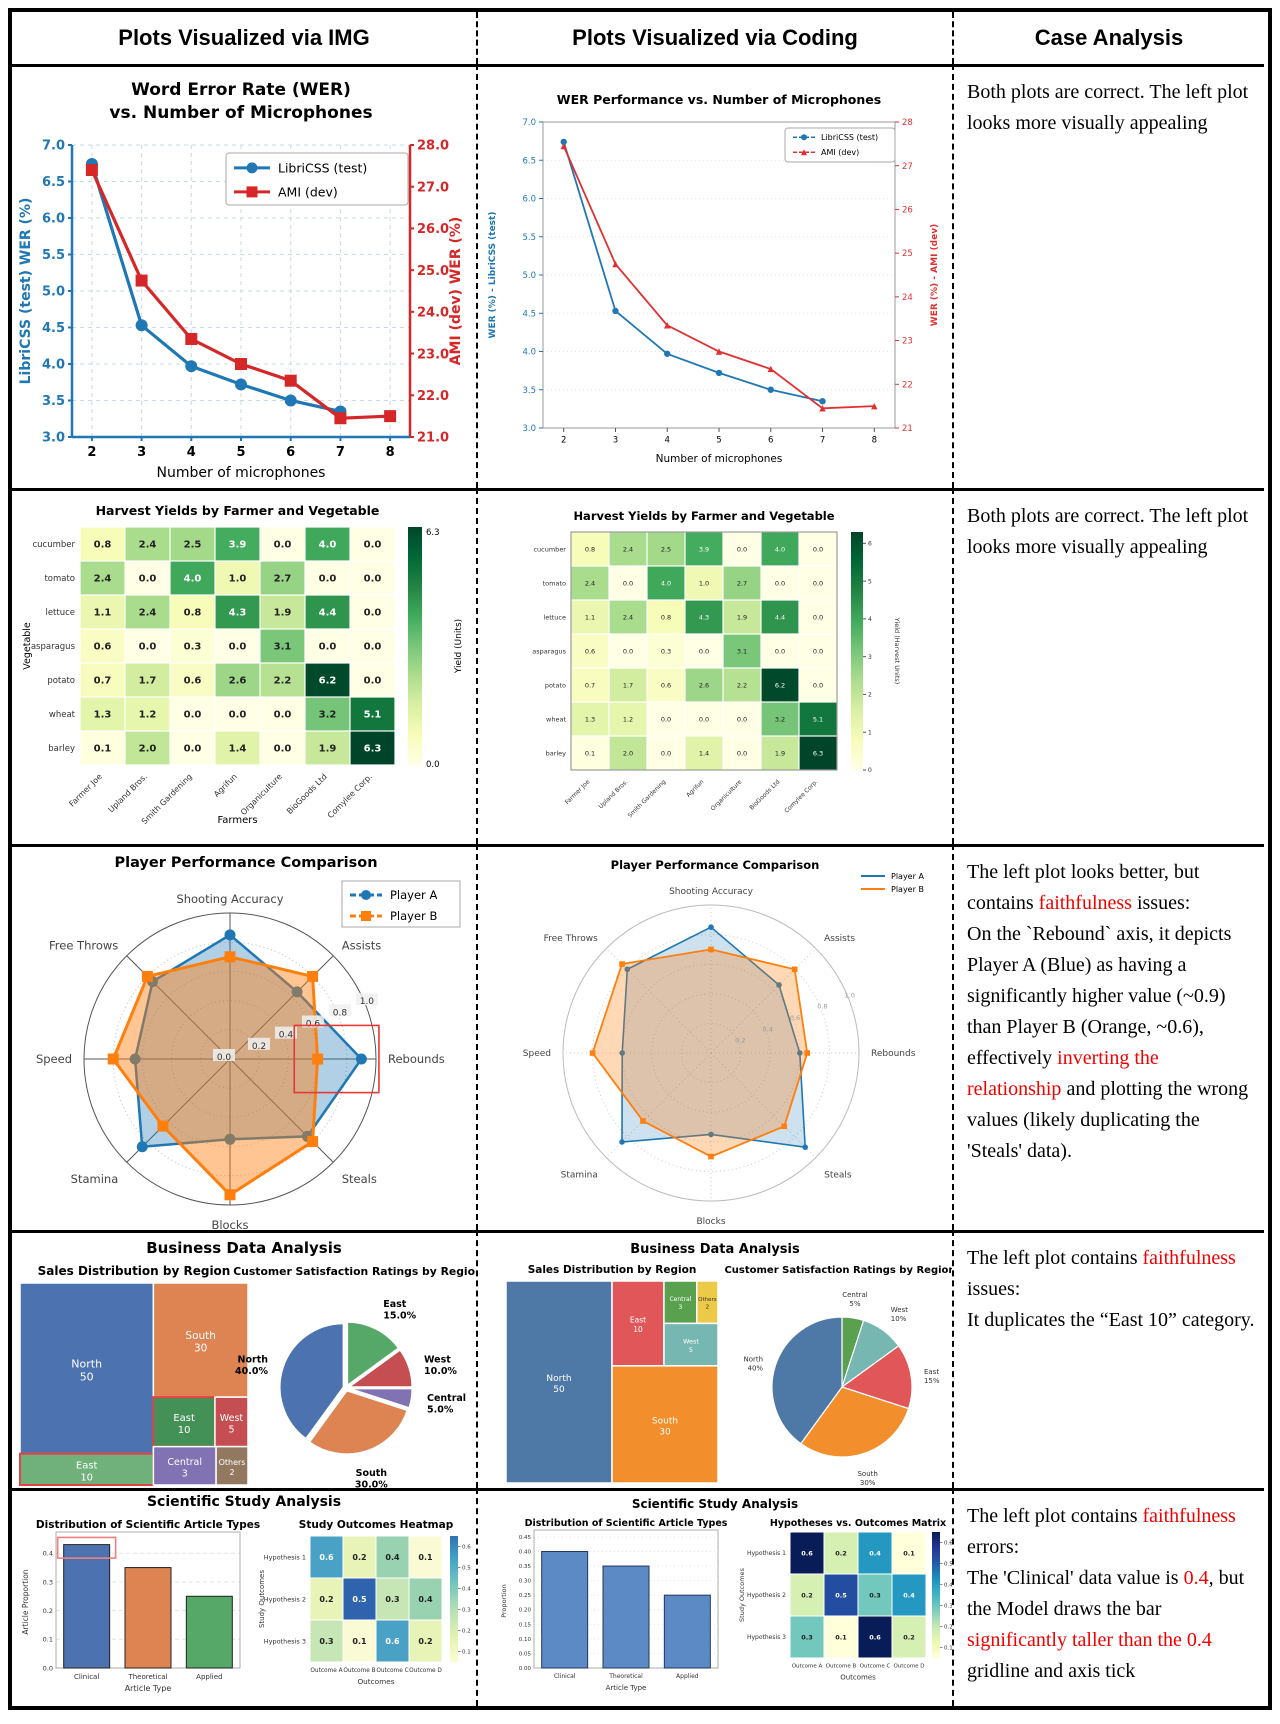 Image resolution: width=1280 pixels, height=1724 pixels. I want to click on left-ytick: 3.0, so click(529, 429).